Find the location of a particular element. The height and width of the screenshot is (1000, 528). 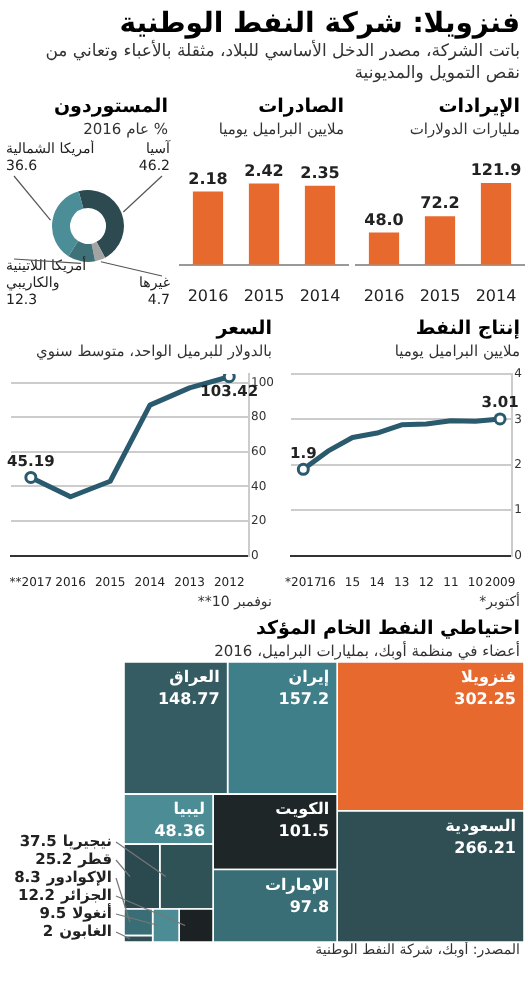

category-label: العراق is located at coordinates (195, 677).